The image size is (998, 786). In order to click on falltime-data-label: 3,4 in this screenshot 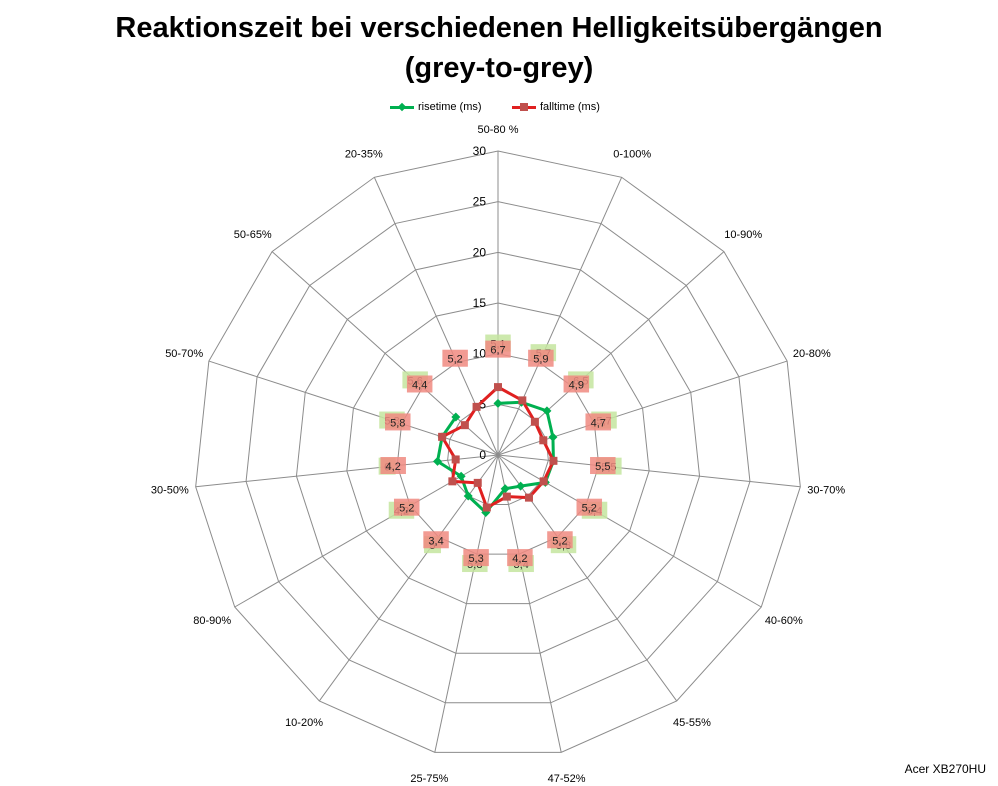, I will do `click(436, 540)`.